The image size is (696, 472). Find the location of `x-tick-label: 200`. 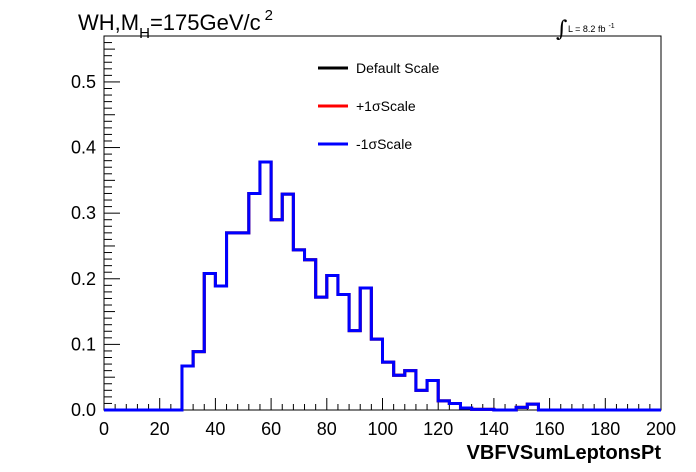

x-tick-label: 200 is located at coordinates (661, 429).